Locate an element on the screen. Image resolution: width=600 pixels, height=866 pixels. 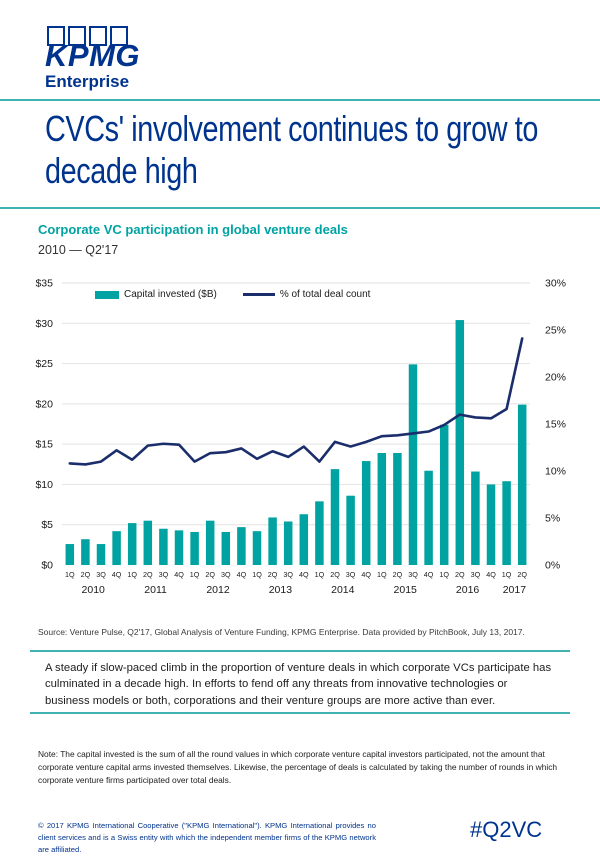
kpmg-logo: KPMG Enterprise is located at coordinates (92, 59).